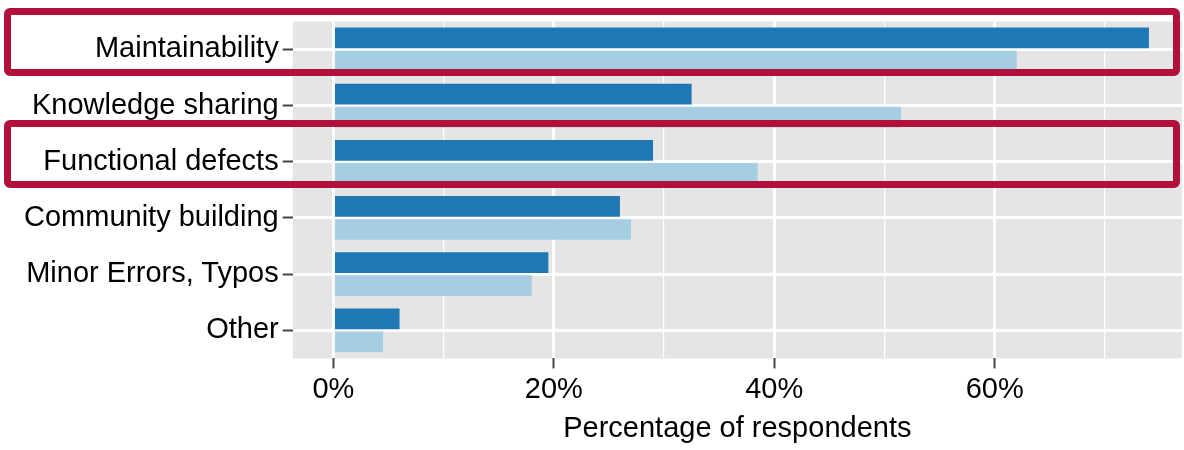 The image size is (1184, 450). What do you see at coordinates (243, 328) in the screenshot?
I see `y-tick-label: Other` at bounding box center [243, 328].